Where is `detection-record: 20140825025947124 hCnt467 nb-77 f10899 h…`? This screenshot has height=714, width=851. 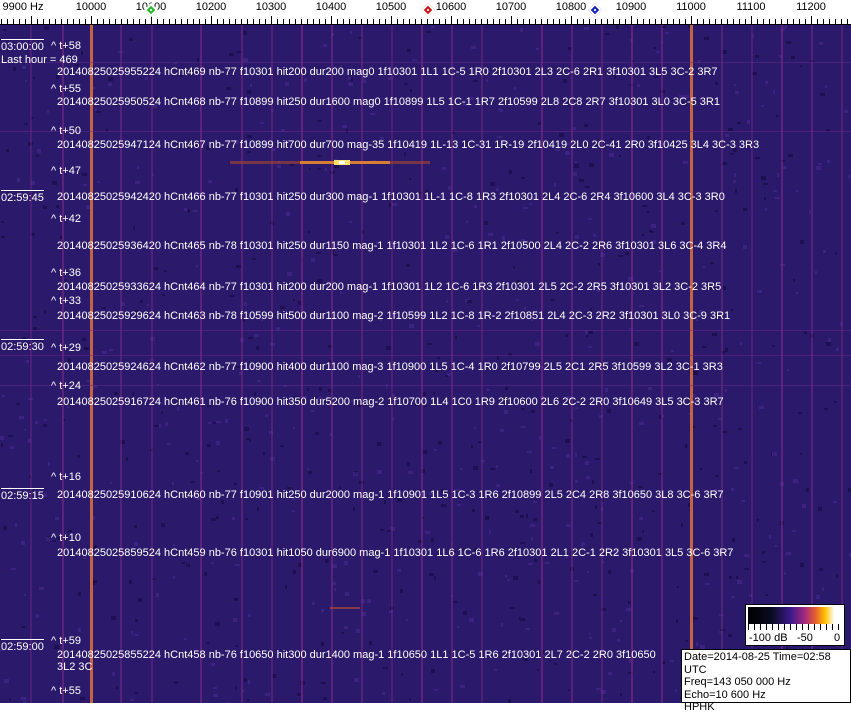 detection-record: 20140825025947124 hCnt467 nb-77 f10899 h… is located at coordinates (408, 145).